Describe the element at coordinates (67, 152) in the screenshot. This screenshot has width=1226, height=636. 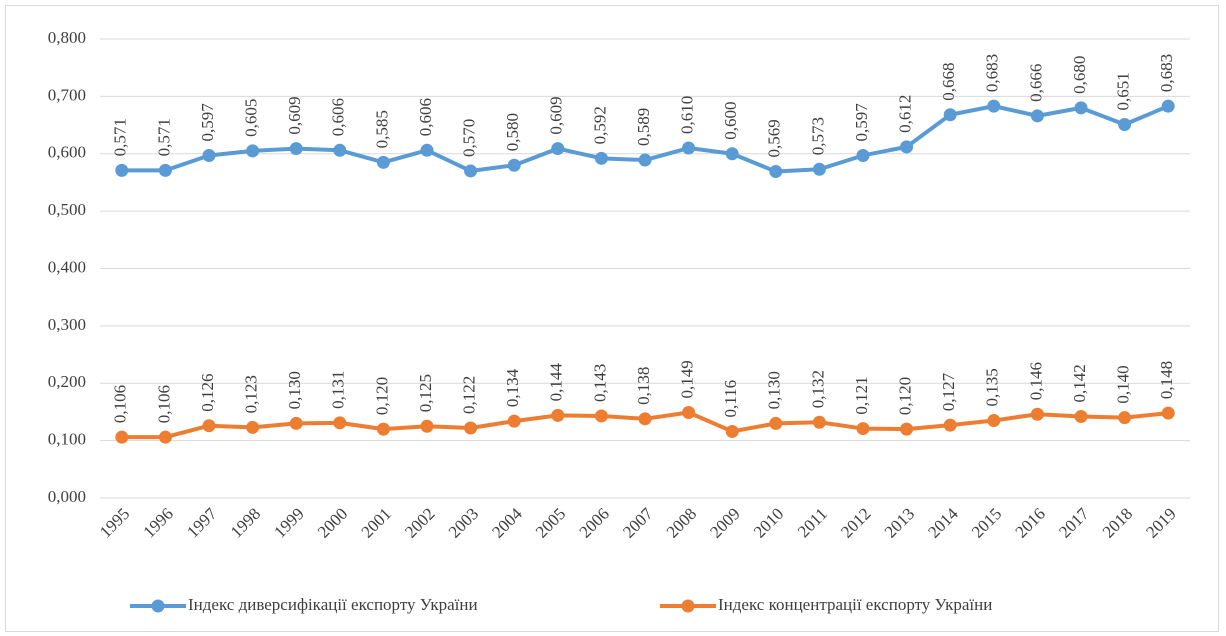
I see `y-tick-label: 0,600` at that location.